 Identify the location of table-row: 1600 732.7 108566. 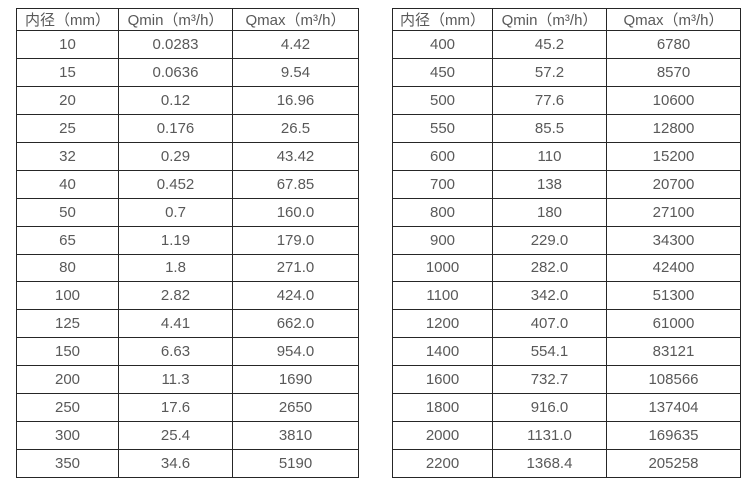
(566, 380).